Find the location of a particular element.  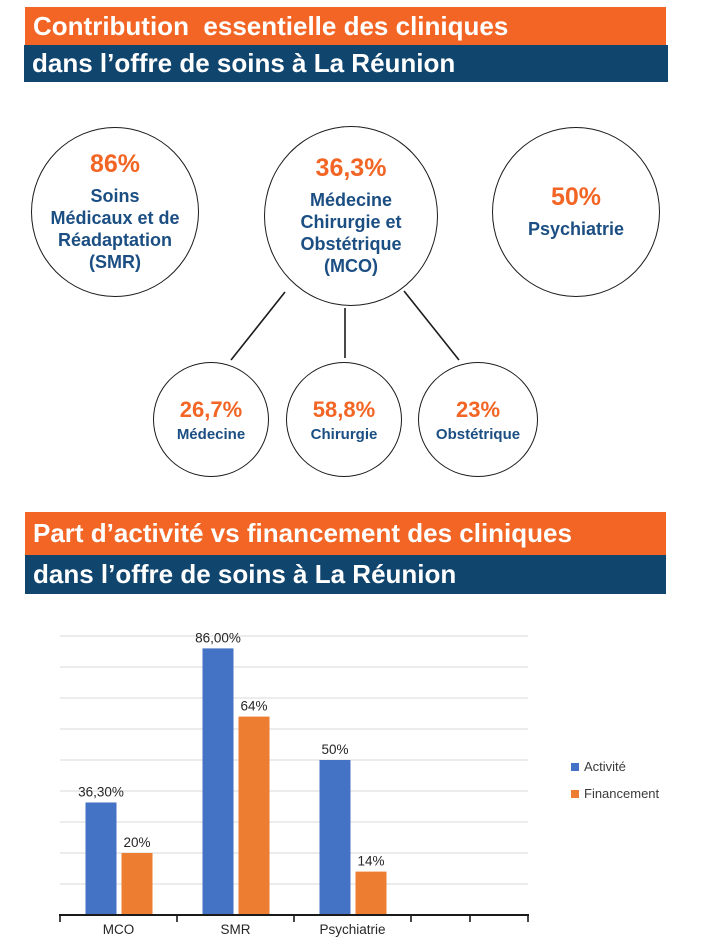

bar-financement-psychiatrie is located at coordinates (371, 893).